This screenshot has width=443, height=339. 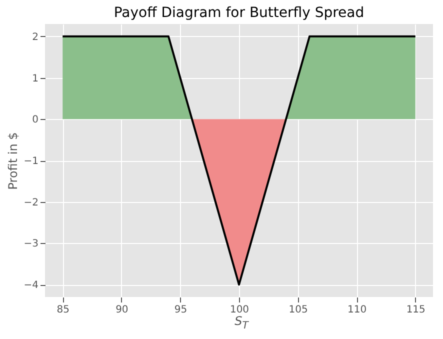 What do you see at coordinates (35, 78) in the screenshot?
I see `y-tick-label: 1` at bounding box center [35, 78].